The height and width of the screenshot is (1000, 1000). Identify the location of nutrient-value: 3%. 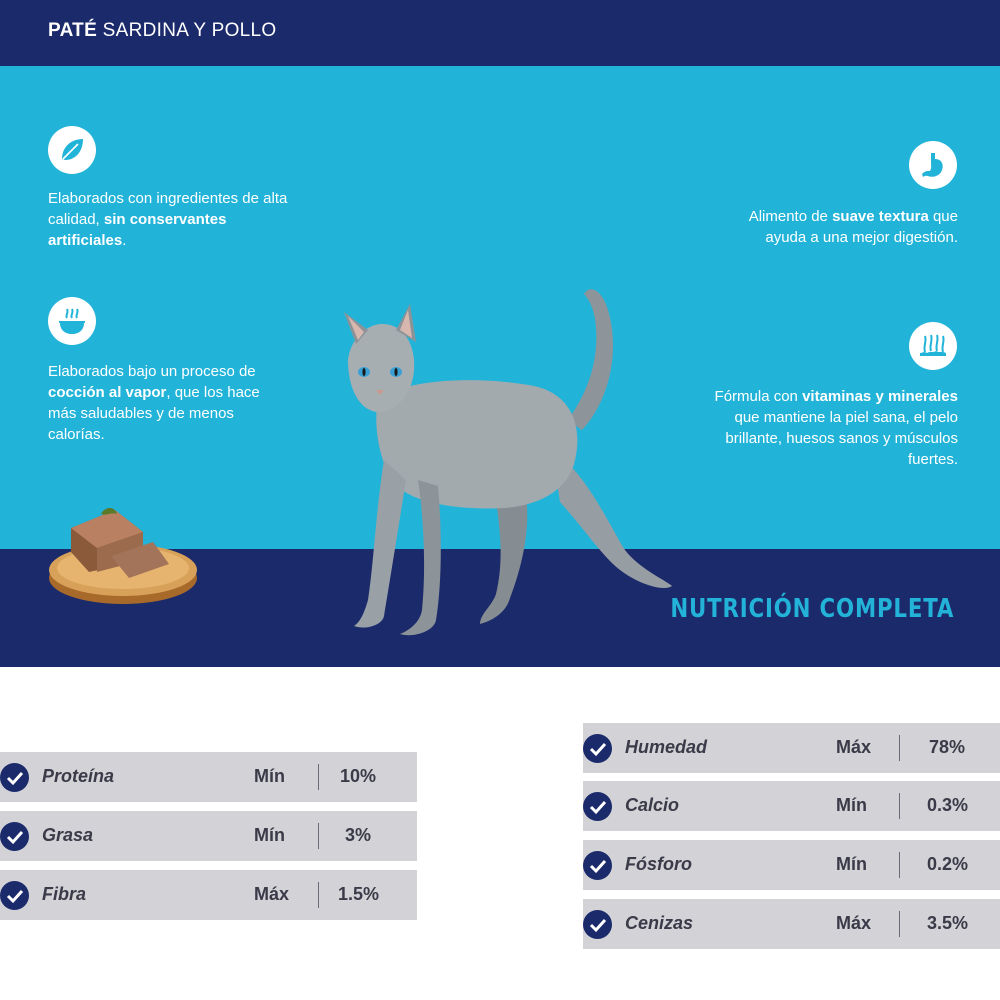
(358, 835).